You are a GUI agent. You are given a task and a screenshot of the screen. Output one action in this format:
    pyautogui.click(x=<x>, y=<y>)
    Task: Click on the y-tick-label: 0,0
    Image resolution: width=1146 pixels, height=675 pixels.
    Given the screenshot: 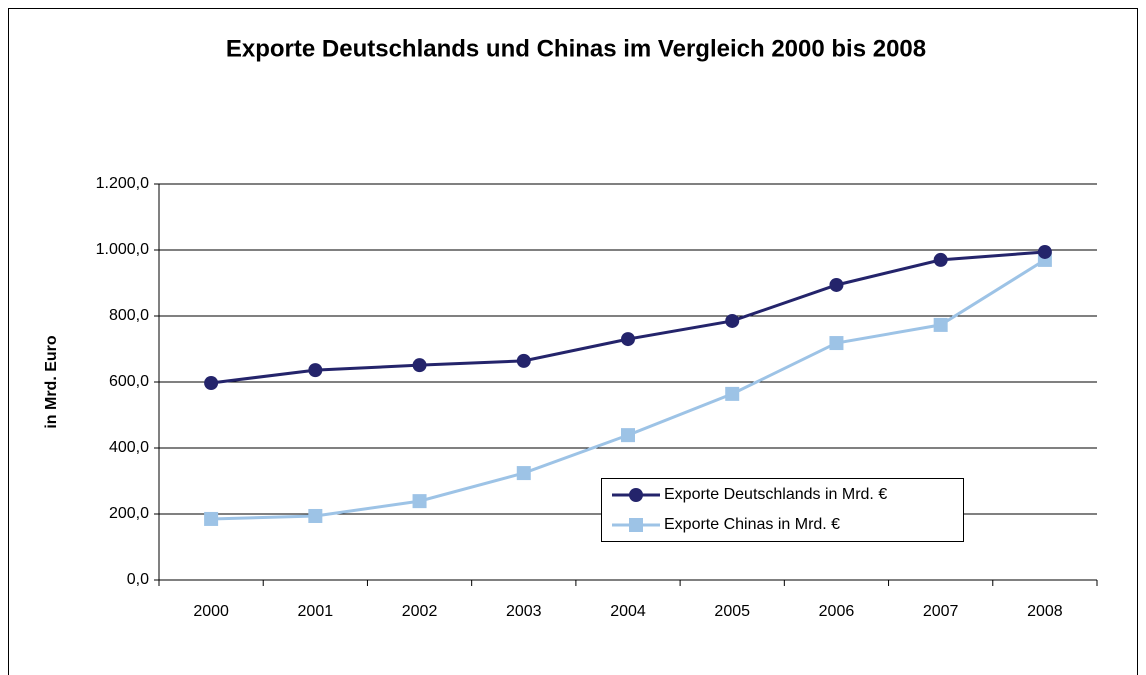 What is the action you would take?
    pyautogui.click(x=138, y=579)
    